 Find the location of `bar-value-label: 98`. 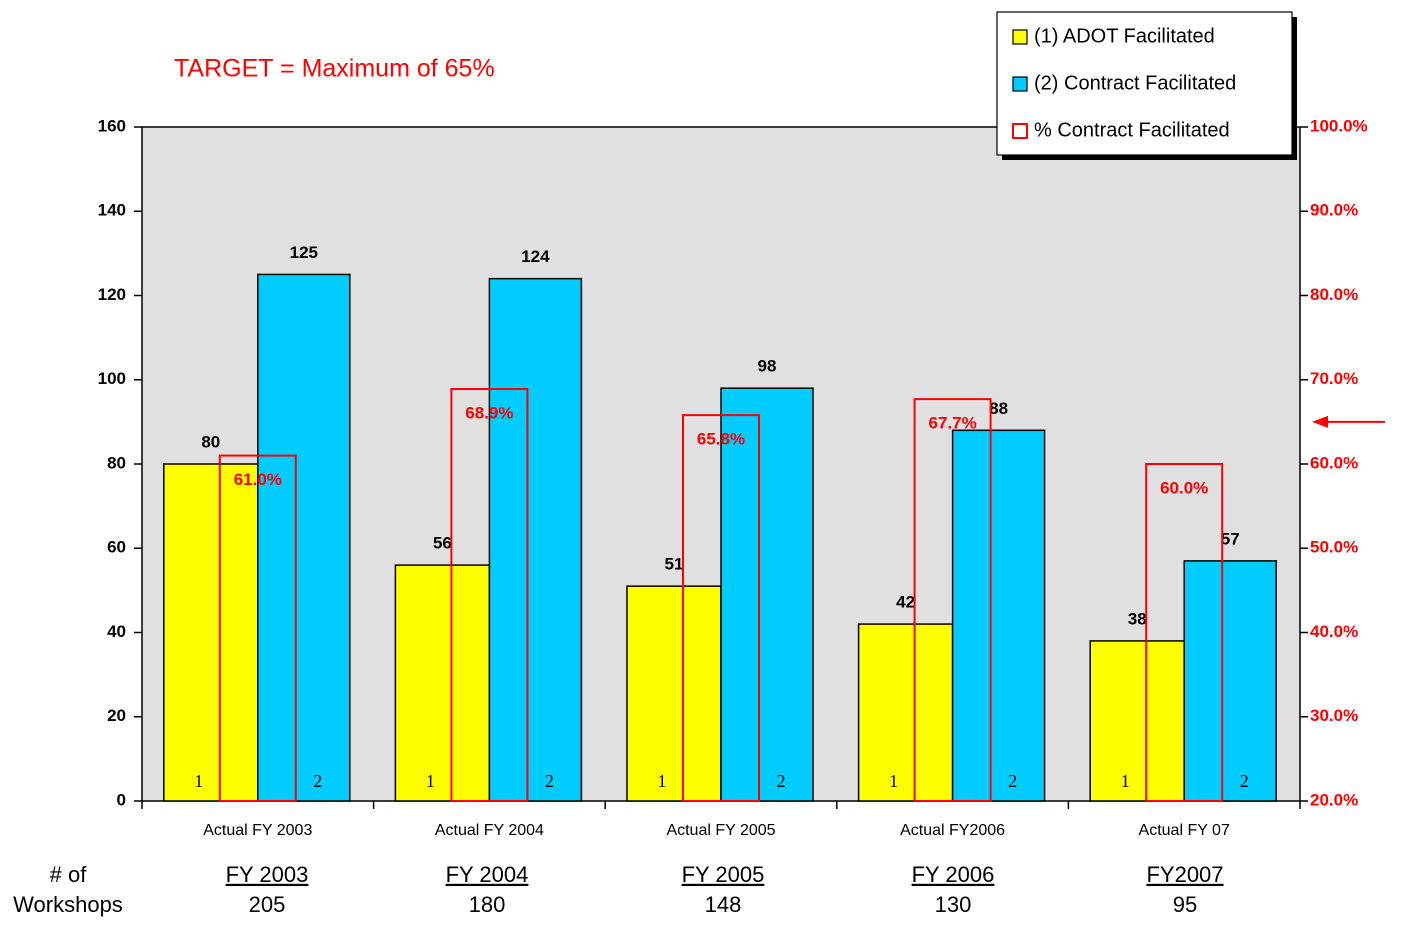

bar-value-label: 98 is located at coordinates (767, 366).